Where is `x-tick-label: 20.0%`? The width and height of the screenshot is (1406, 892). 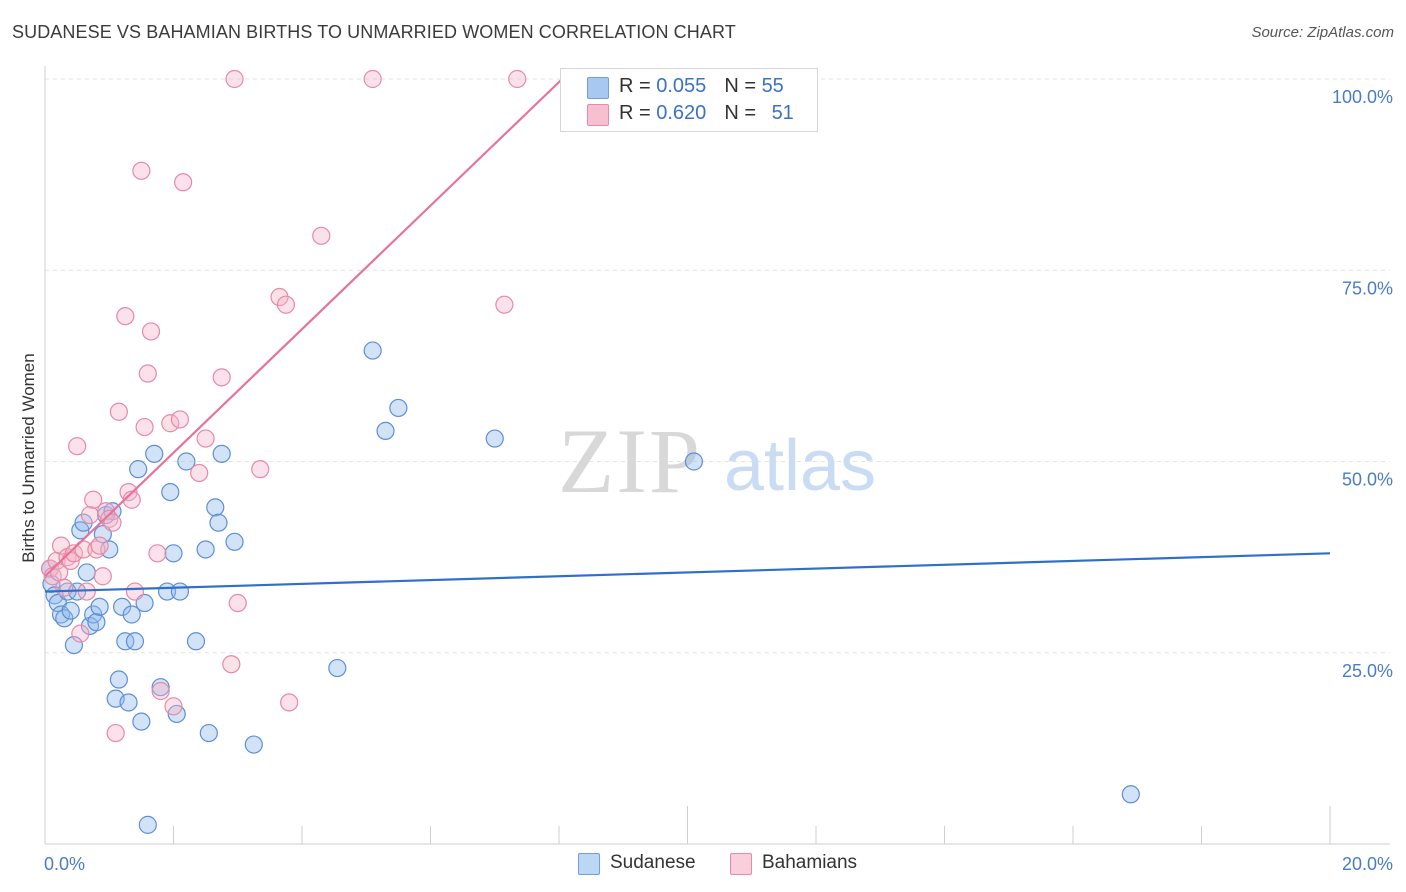 x-tick-label: 20.0% is located at coordinates (1367, 864).